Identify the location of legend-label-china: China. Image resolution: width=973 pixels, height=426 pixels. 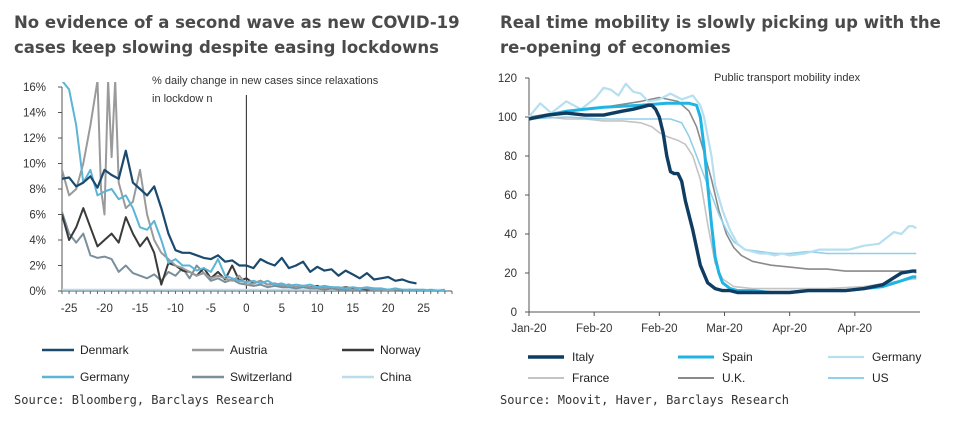
(396, 377).